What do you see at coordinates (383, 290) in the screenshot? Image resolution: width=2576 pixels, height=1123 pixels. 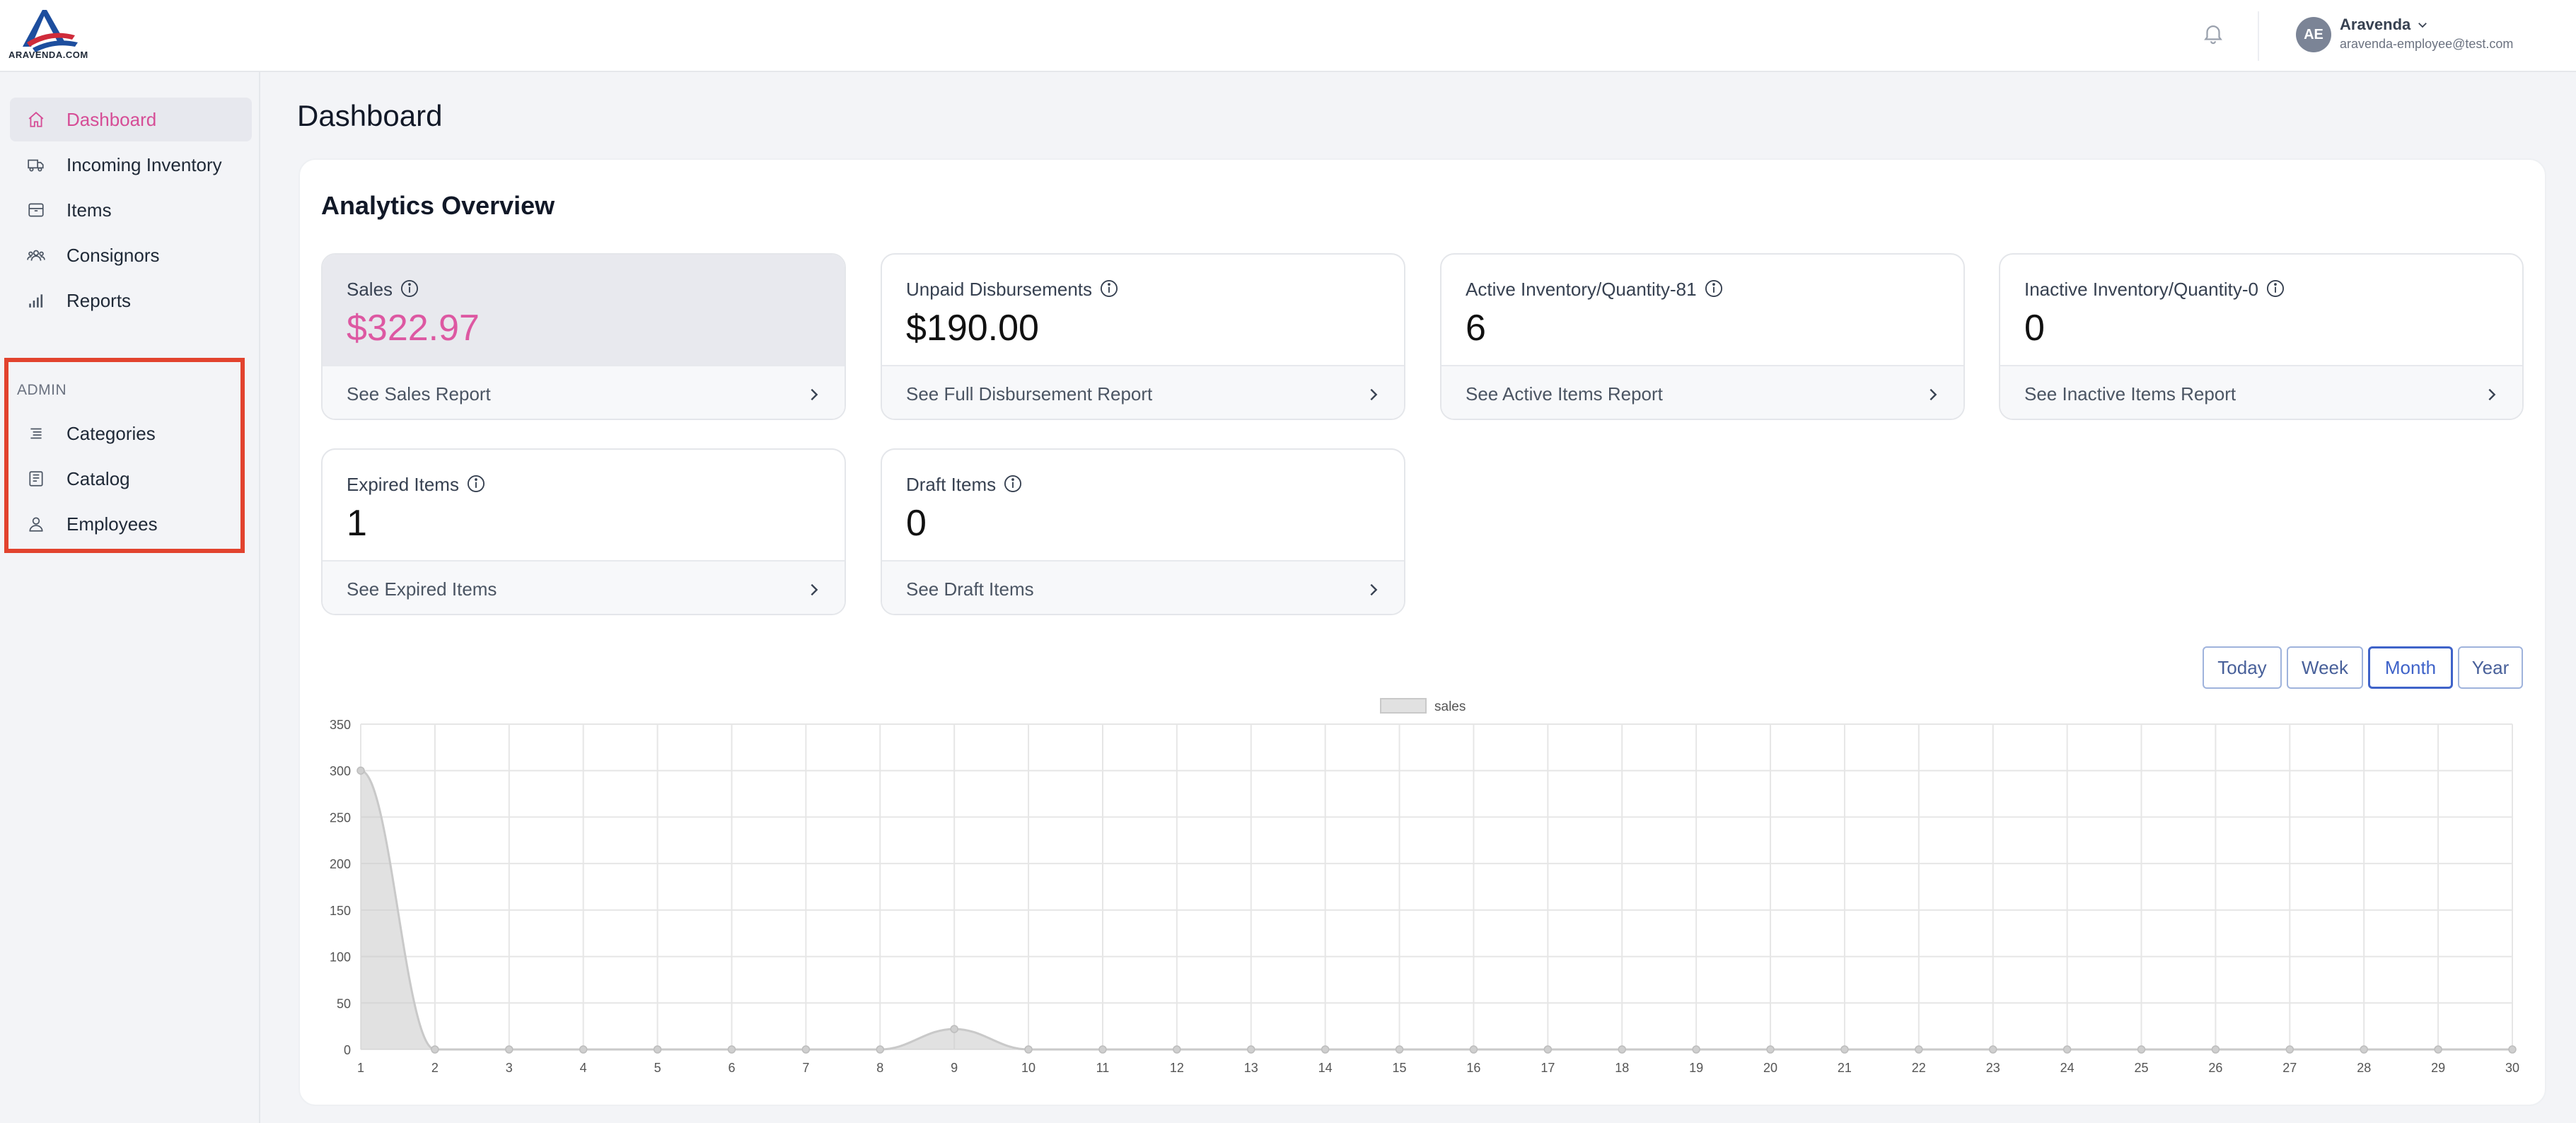 I see `card-label: Sales` at bounding box center [383, 290].